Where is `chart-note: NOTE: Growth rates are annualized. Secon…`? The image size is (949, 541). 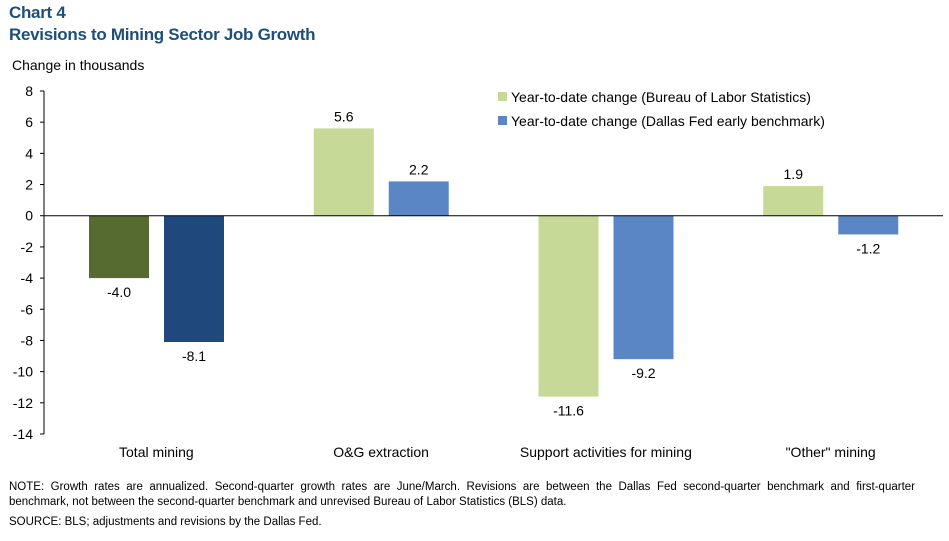
chart-note: NOTE: Growth rates are annualized. Secon… is located at coordinates (462, 494).